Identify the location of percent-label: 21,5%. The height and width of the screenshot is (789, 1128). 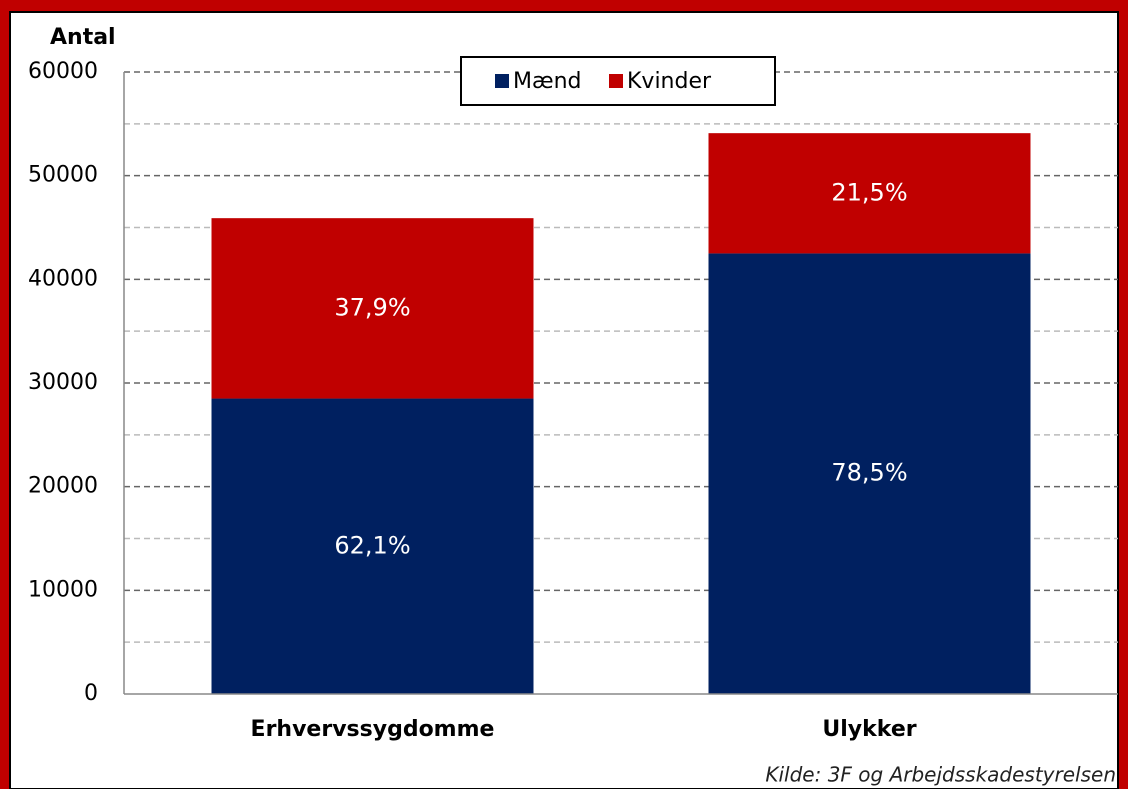
(869, 192).